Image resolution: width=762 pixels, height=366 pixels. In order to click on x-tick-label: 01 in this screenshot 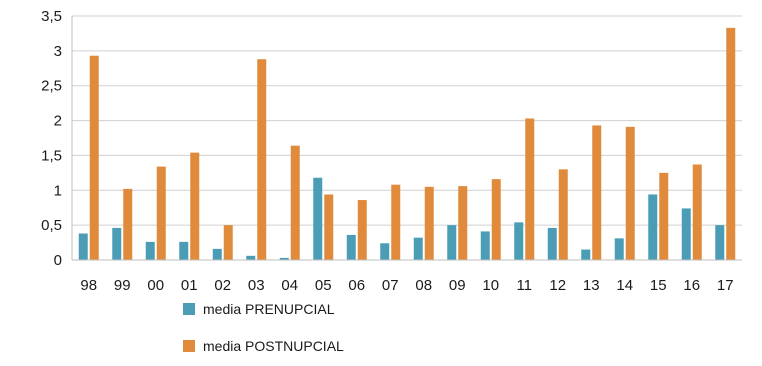, I will do `click(189, 285)`.